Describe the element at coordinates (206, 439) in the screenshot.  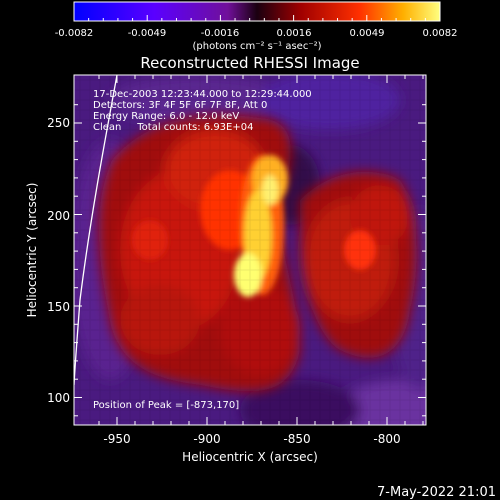
I see `x-tick-label: -900` at that location.